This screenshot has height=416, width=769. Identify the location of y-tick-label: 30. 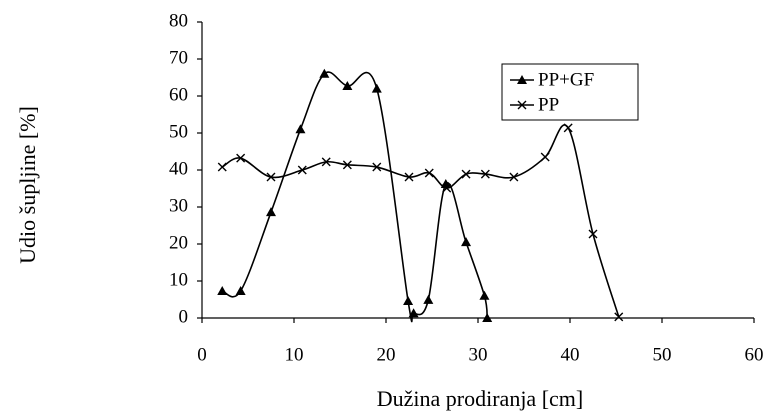
(178, 205).